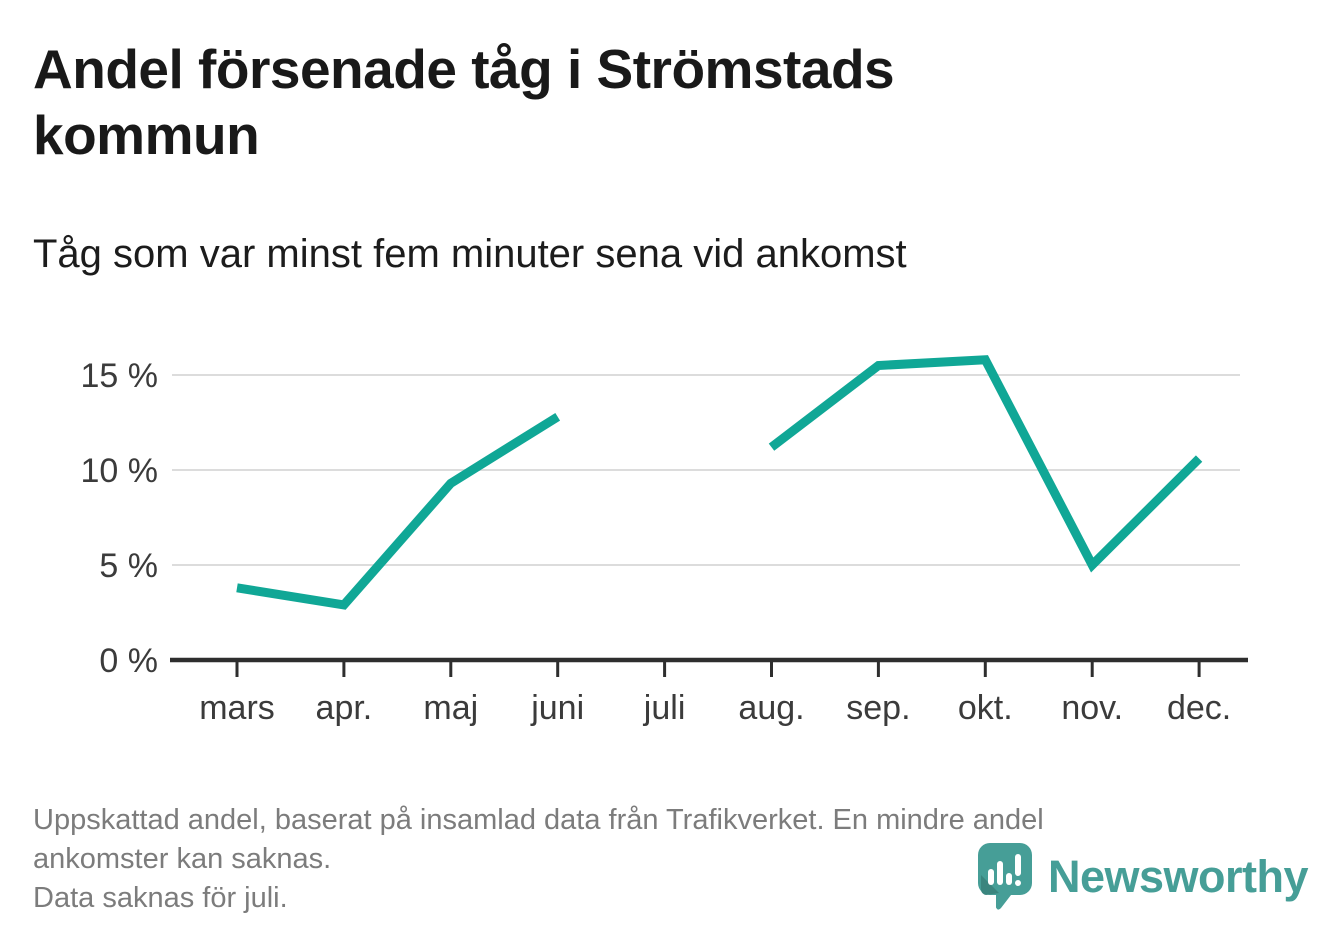 Image resolution: width=1322 pixels, height=939 pixels. Describe the element at coordinates (128, 566) in the screenshot. I see `y-axis-label: 5 %` at that location.